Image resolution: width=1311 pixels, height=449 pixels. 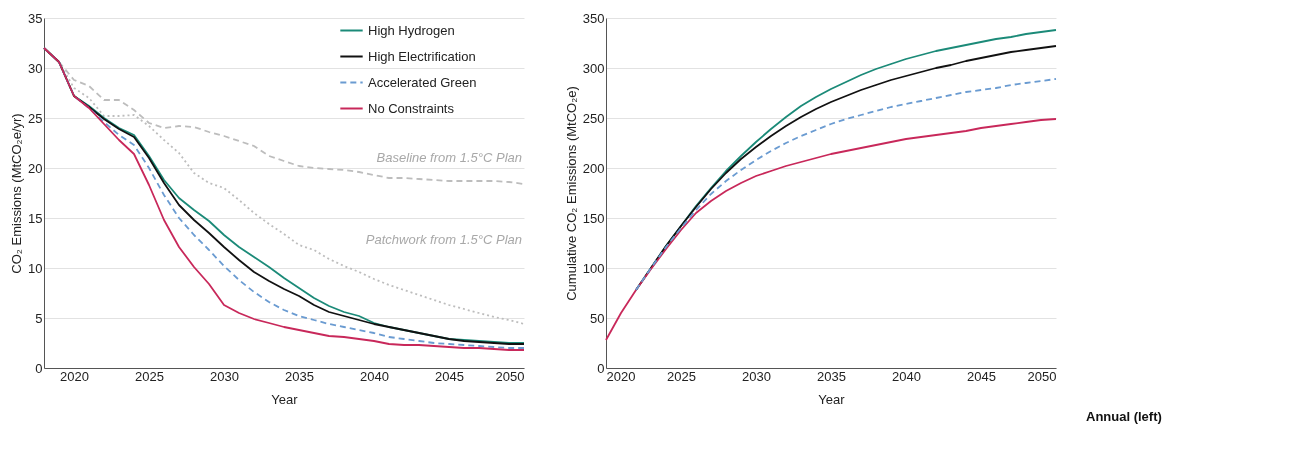 What do you see at coordinates (422, 82) in the screenshot?
I see `legend-label: Accelerated Green` at bounding box center [422, 82].